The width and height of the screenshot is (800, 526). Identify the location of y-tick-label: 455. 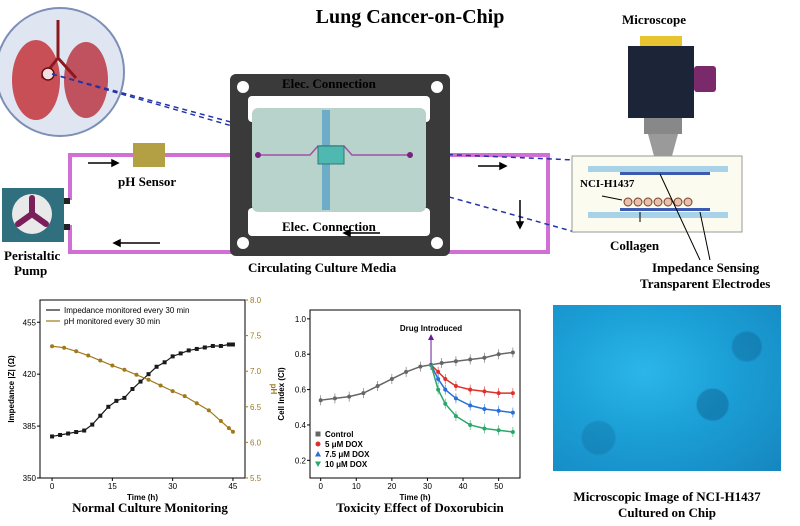
(30, 322).